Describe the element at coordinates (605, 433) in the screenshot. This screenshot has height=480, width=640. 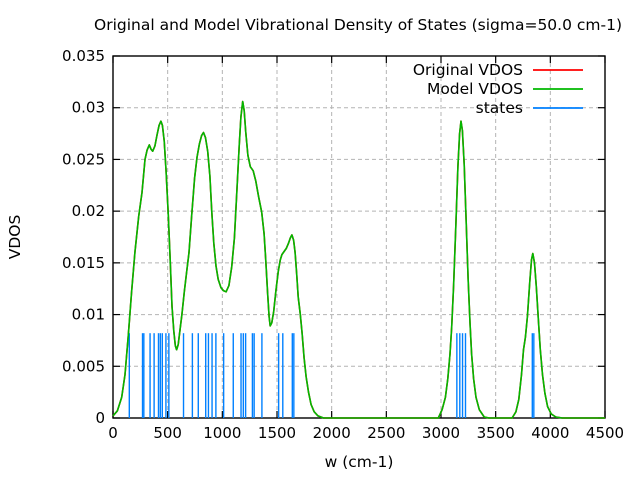
I see `svg-text: 4500` at that location.